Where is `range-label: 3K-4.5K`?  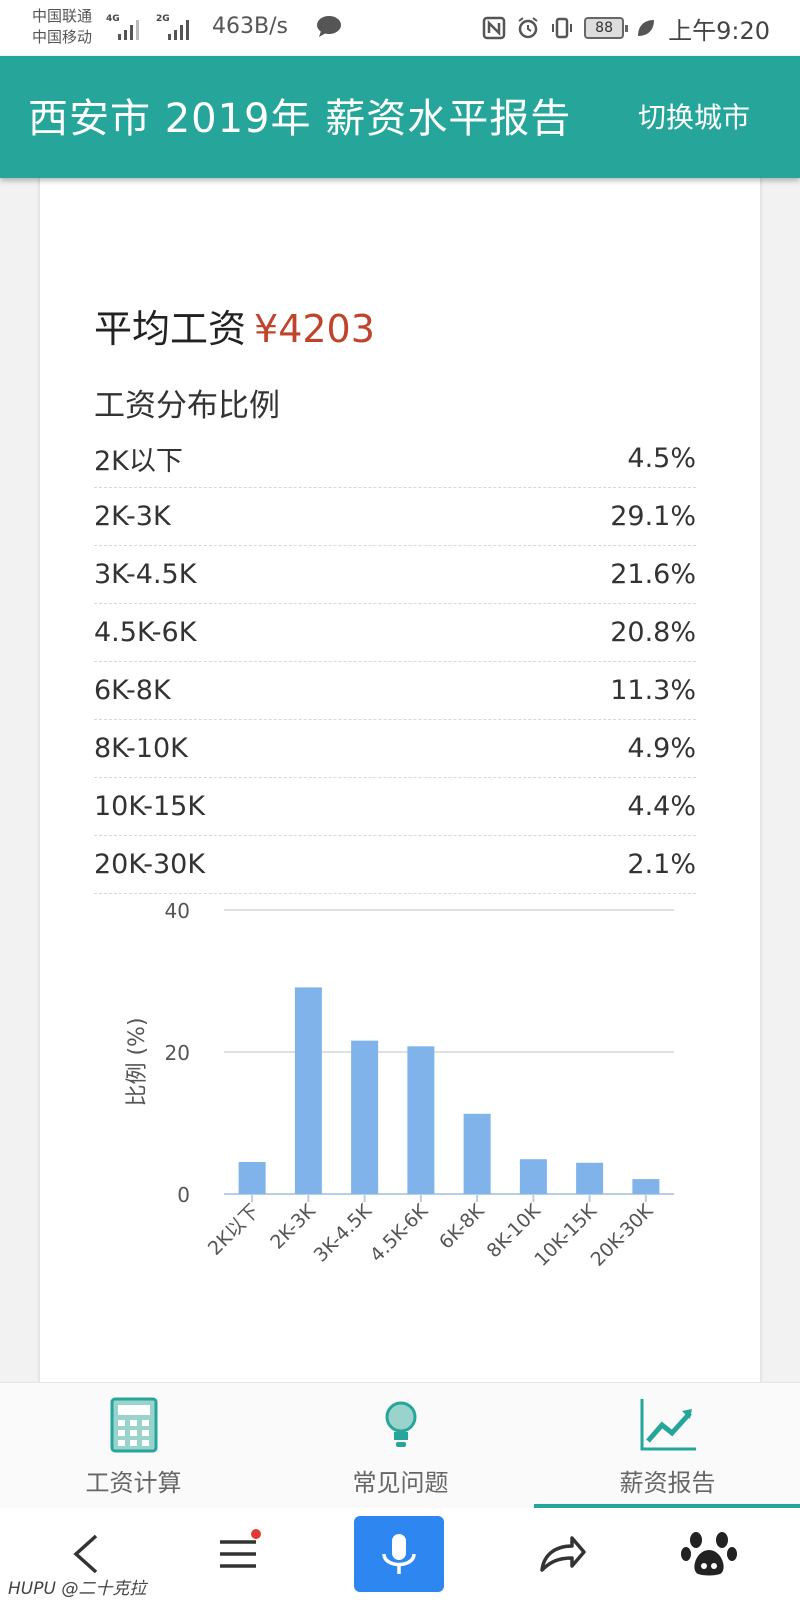 range-label: 3K-4.5K is located at coordinates (145, 574).